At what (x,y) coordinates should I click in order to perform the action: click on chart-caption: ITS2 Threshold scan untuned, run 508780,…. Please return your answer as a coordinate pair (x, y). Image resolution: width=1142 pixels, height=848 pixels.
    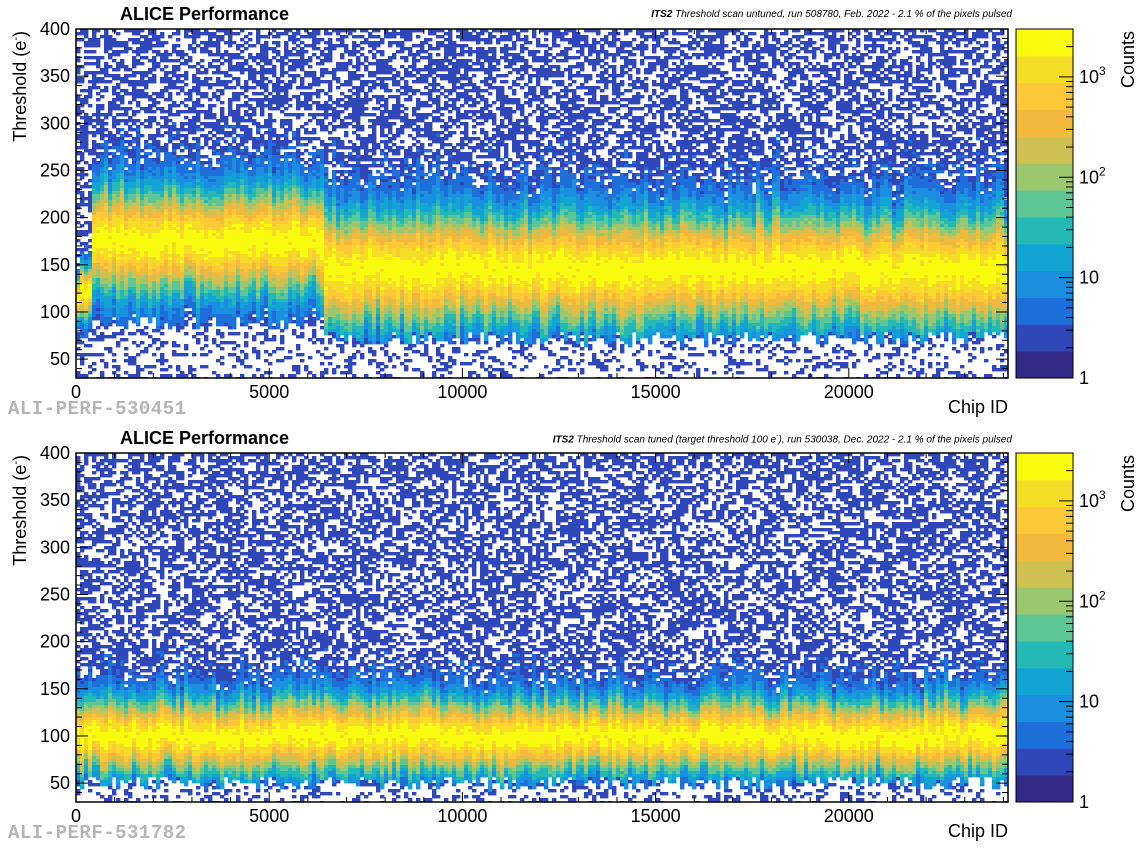
    Looking at the image, I should click on (831, 14).